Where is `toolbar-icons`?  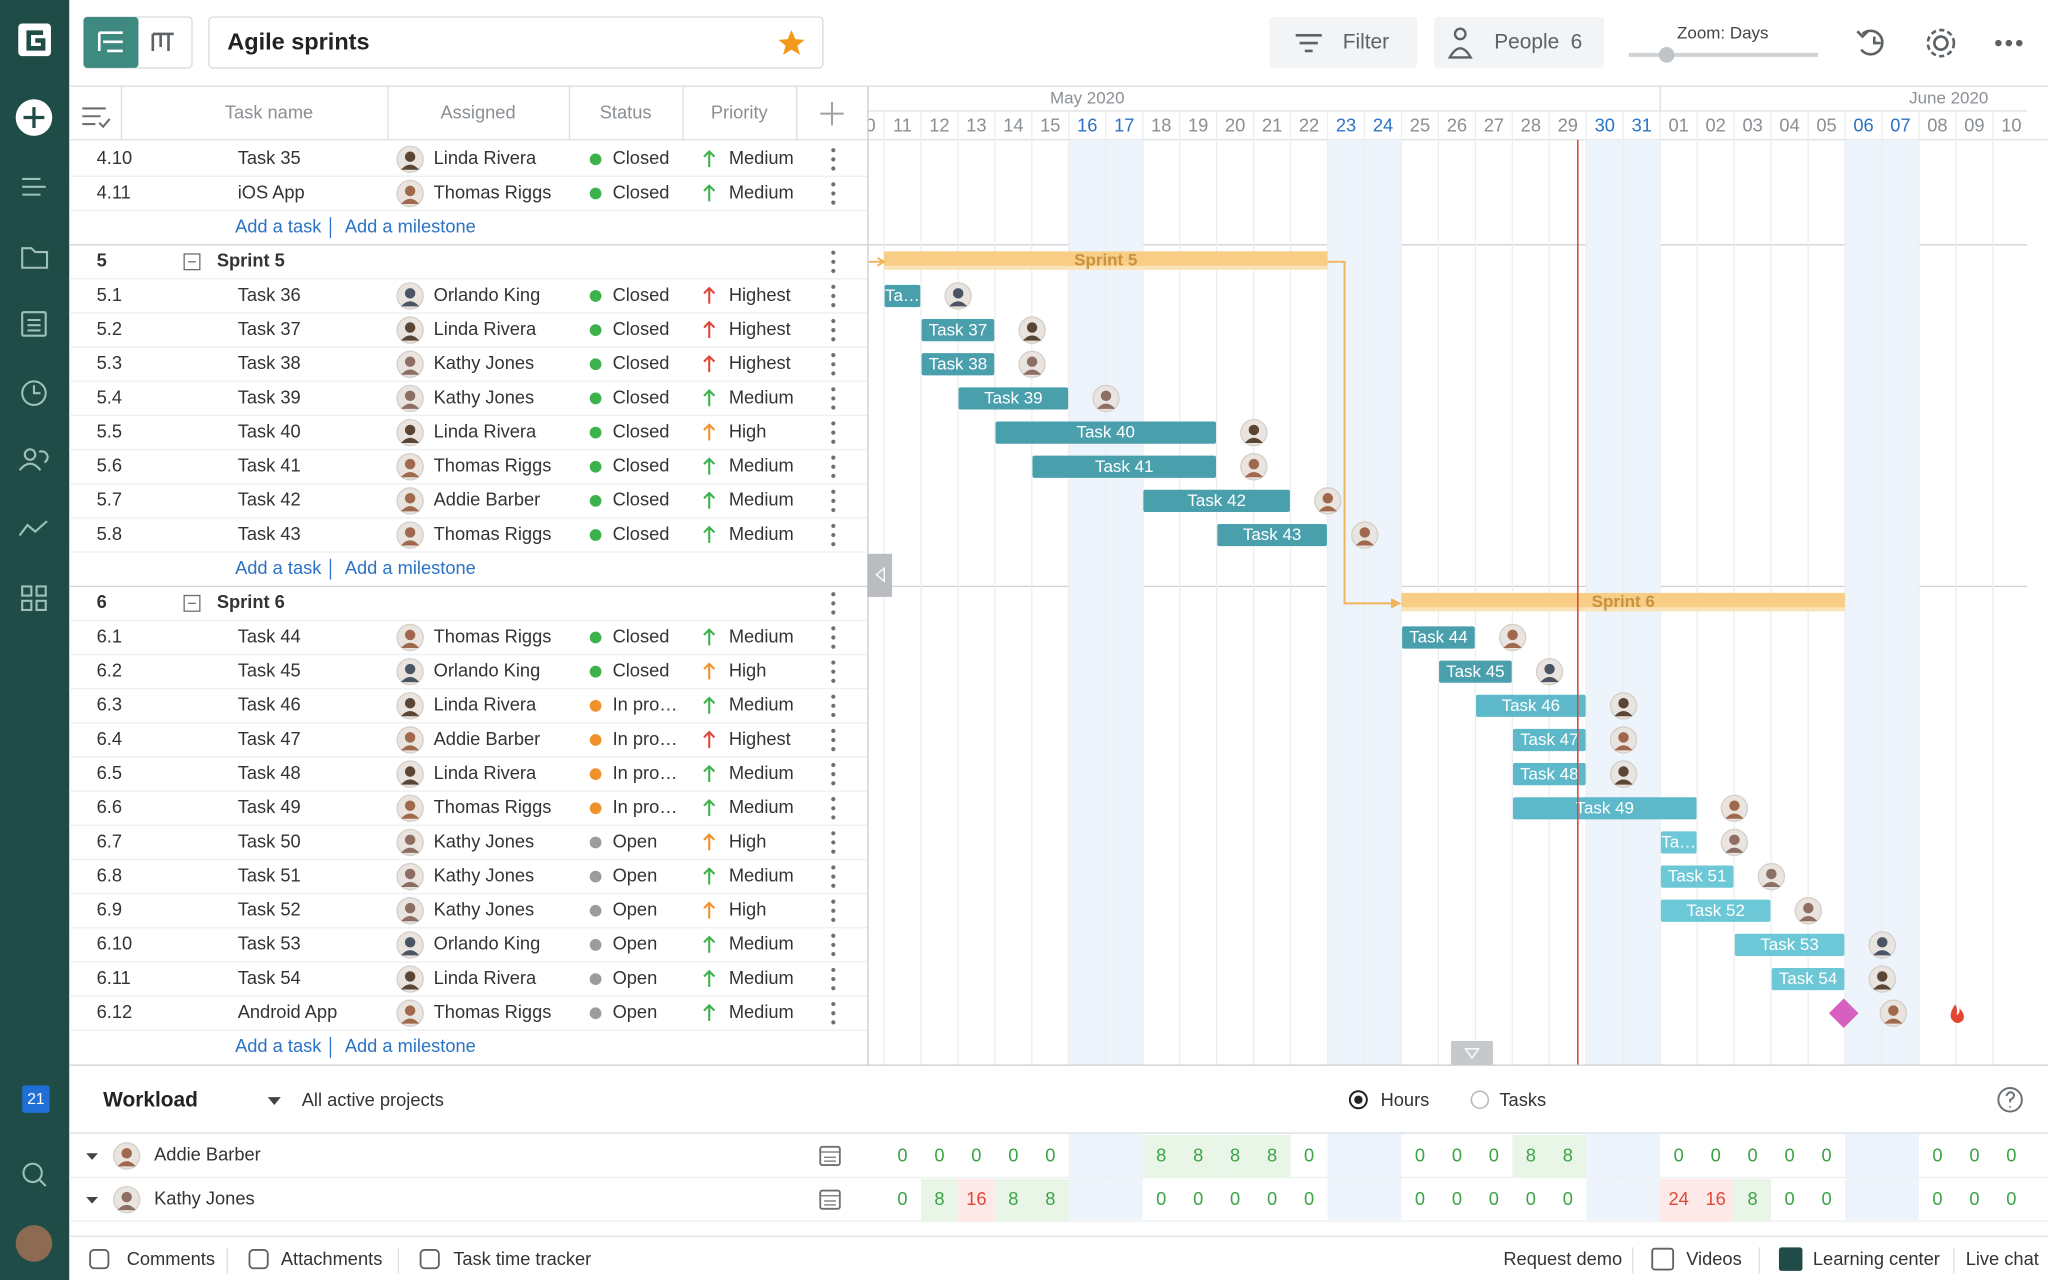 toolbar-icons is located at coordinates (1906, 43).